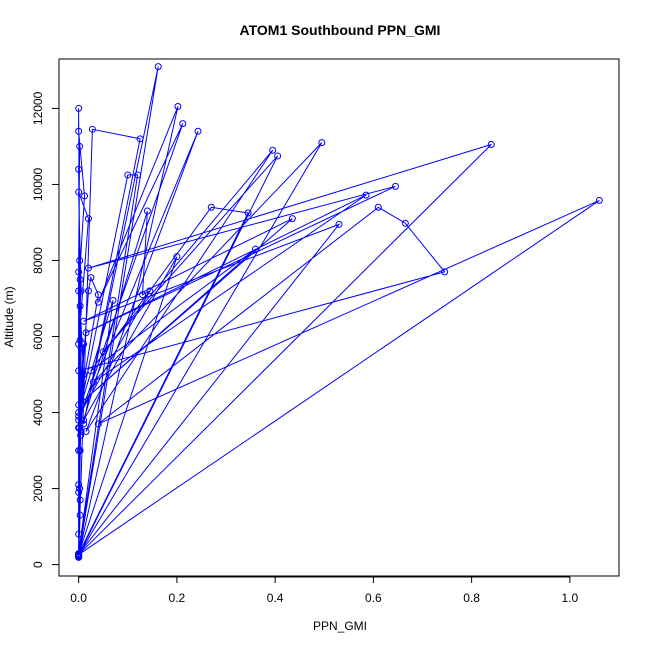 The width and height of the screenshot is (650, 650). What do you see at coordinates (324, 590) in the screenshot?
I see `x-axis: 0.0 0.2 0.4 0.6 0.8 1.0` at bounding box center [324, 590].